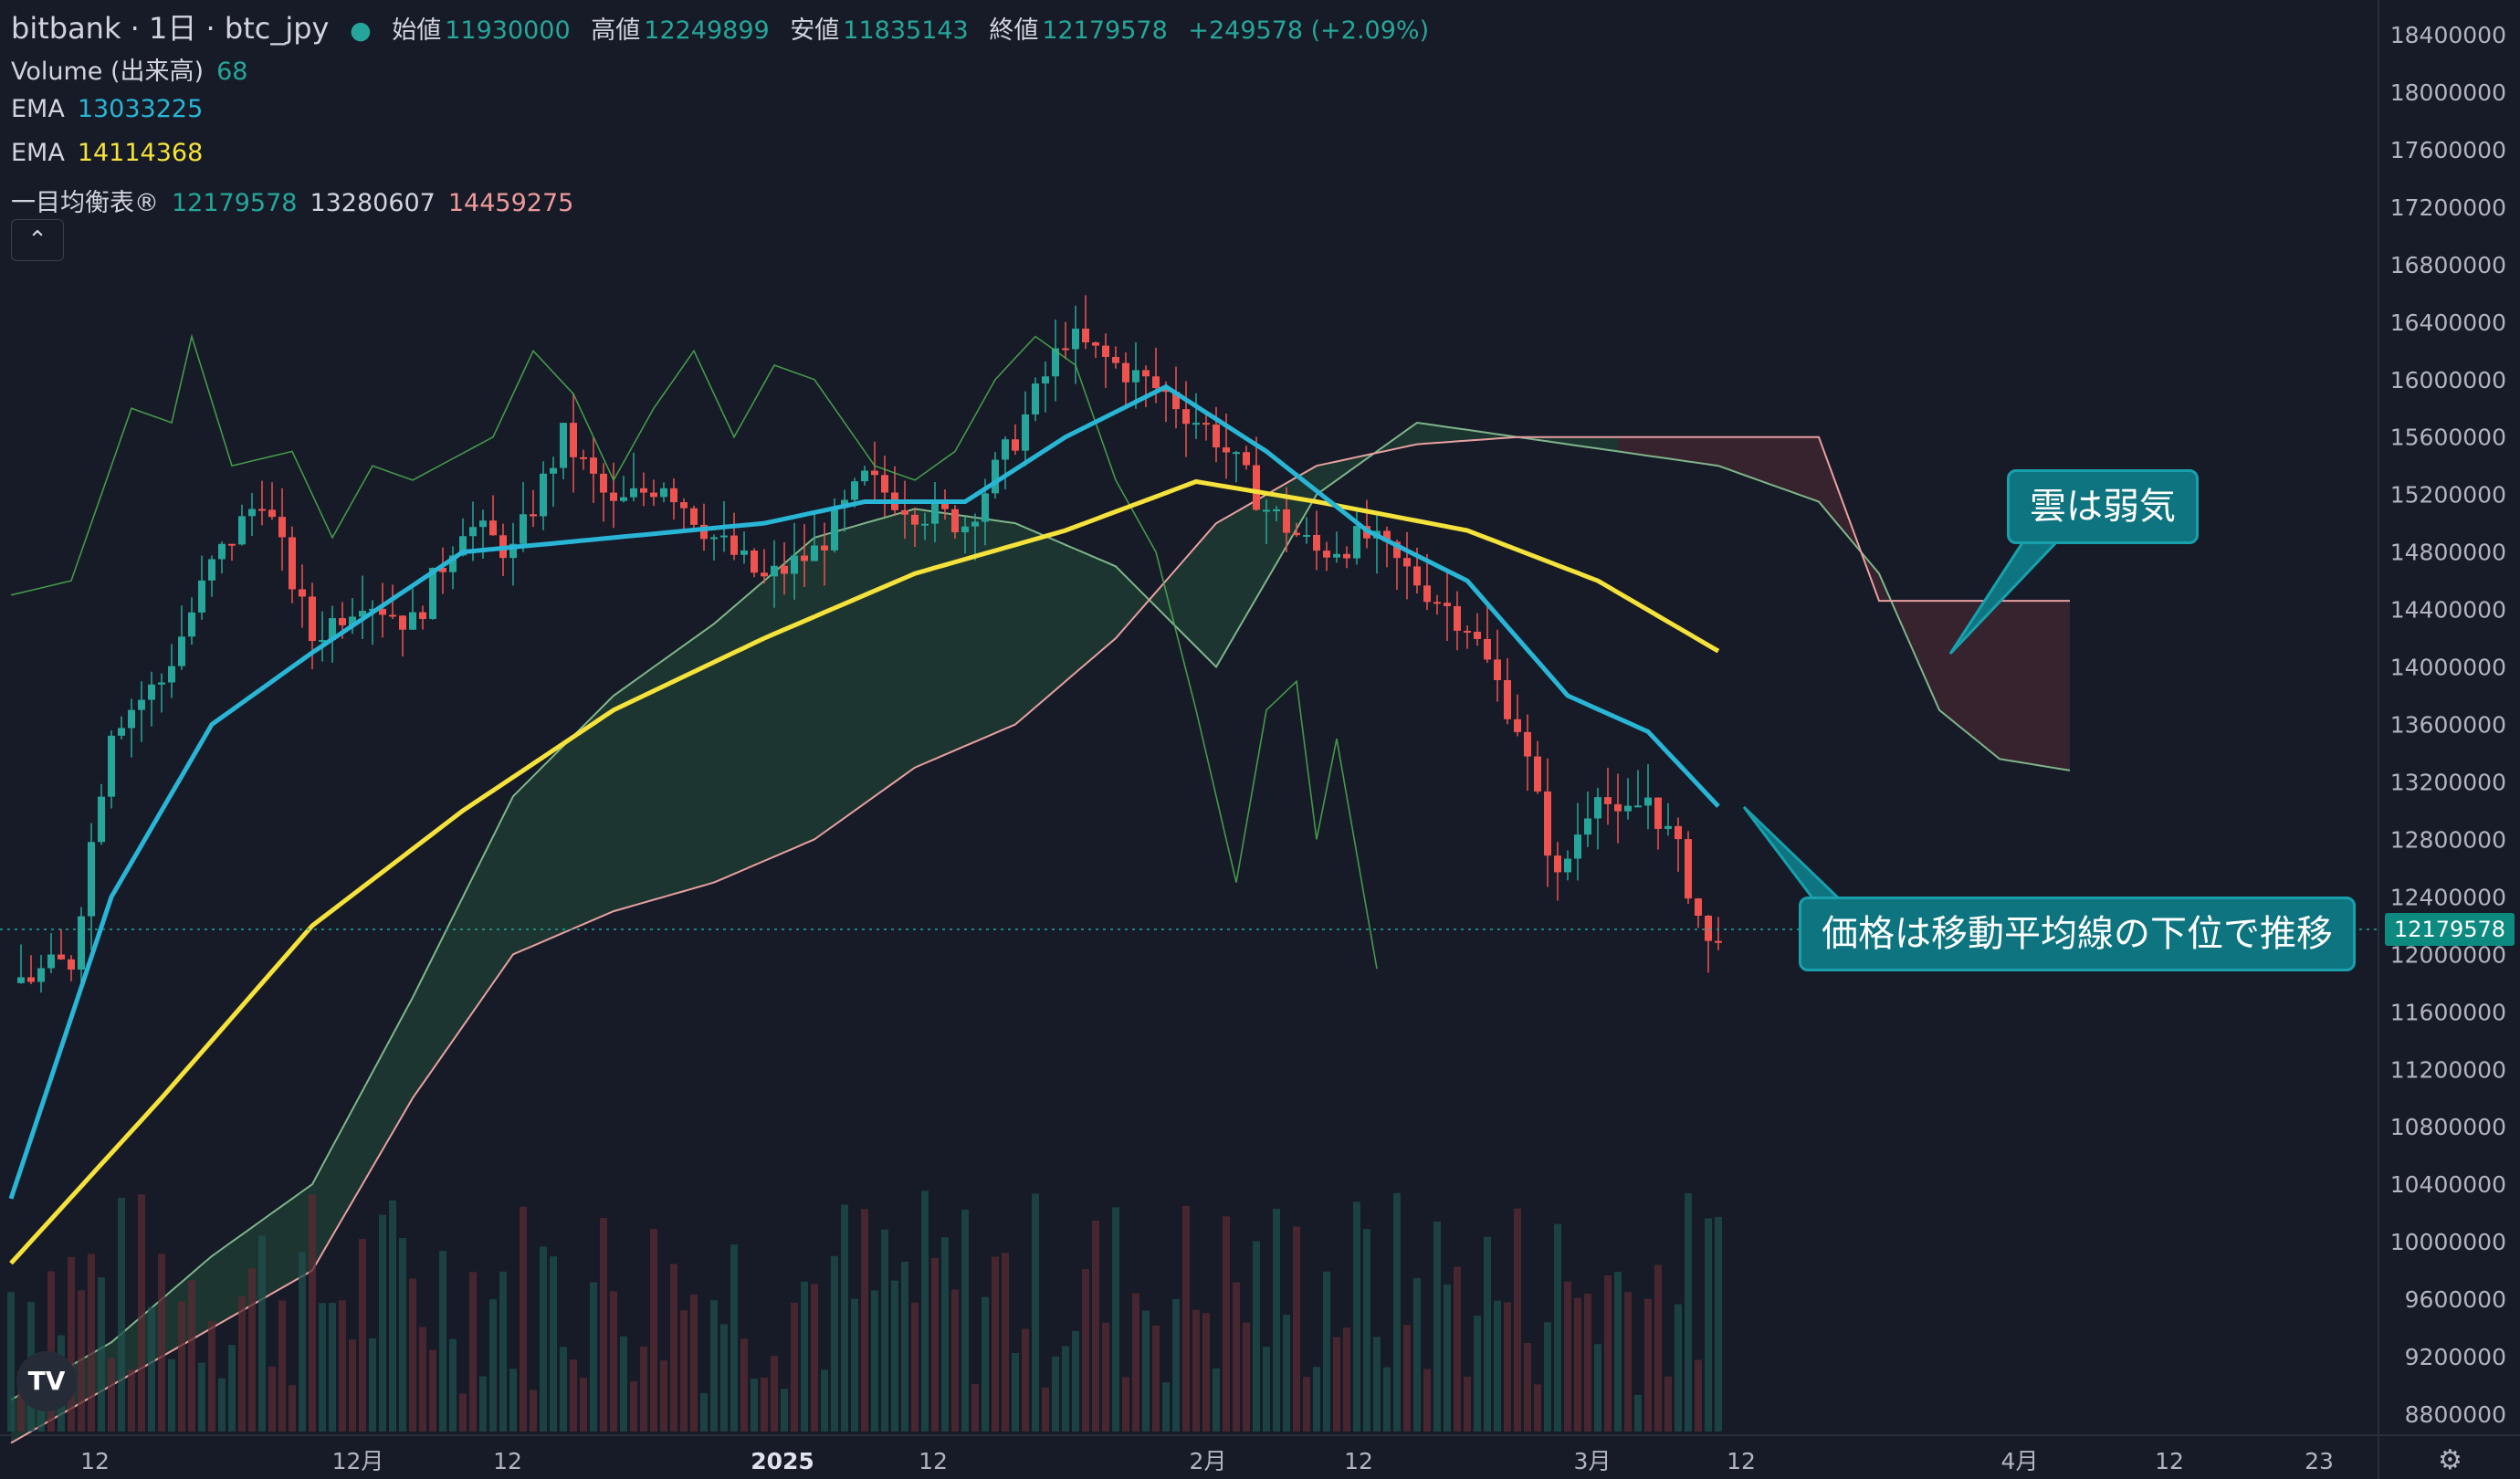 The height and width of the screenshot is (1479, 2520). I want to click on indicator-name: 一目均衡表®, so click(85, 203).